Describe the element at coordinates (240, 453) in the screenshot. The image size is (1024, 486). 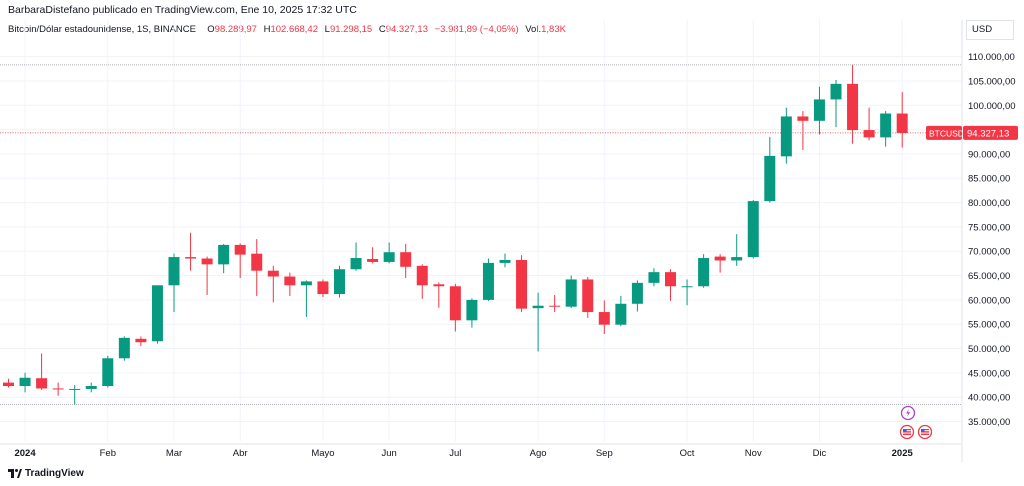
I see `x-tick-label: Abr` at that location.